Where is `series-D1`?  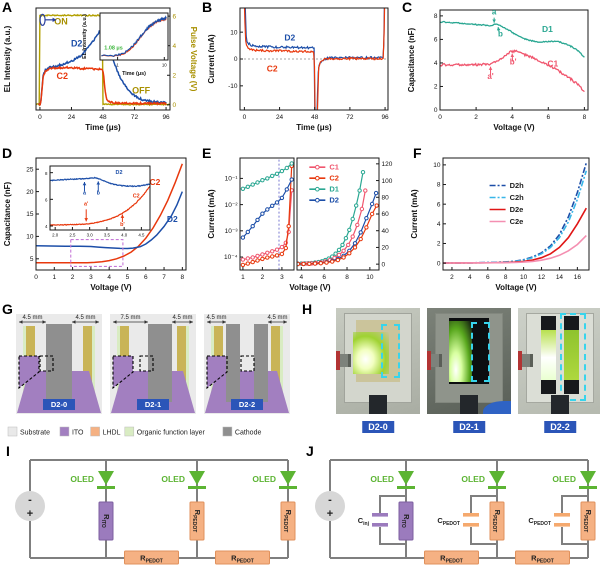
series-D1 is located at coordinates (267, 176).